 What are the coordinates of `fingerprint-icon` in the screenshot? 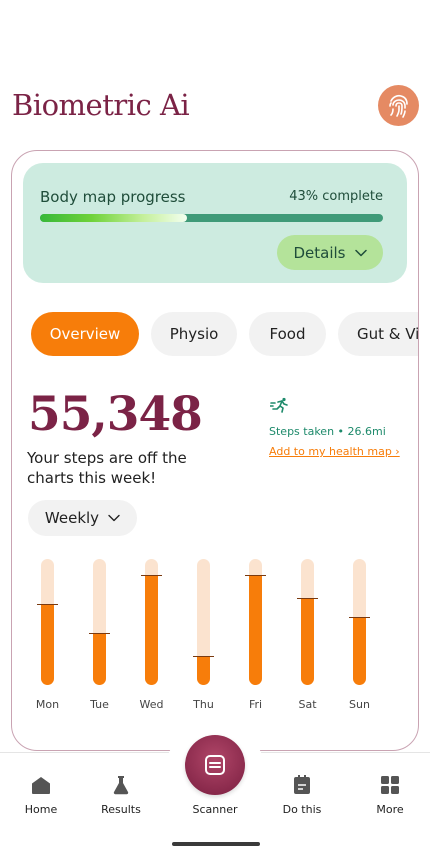 It's located at (398, 106).